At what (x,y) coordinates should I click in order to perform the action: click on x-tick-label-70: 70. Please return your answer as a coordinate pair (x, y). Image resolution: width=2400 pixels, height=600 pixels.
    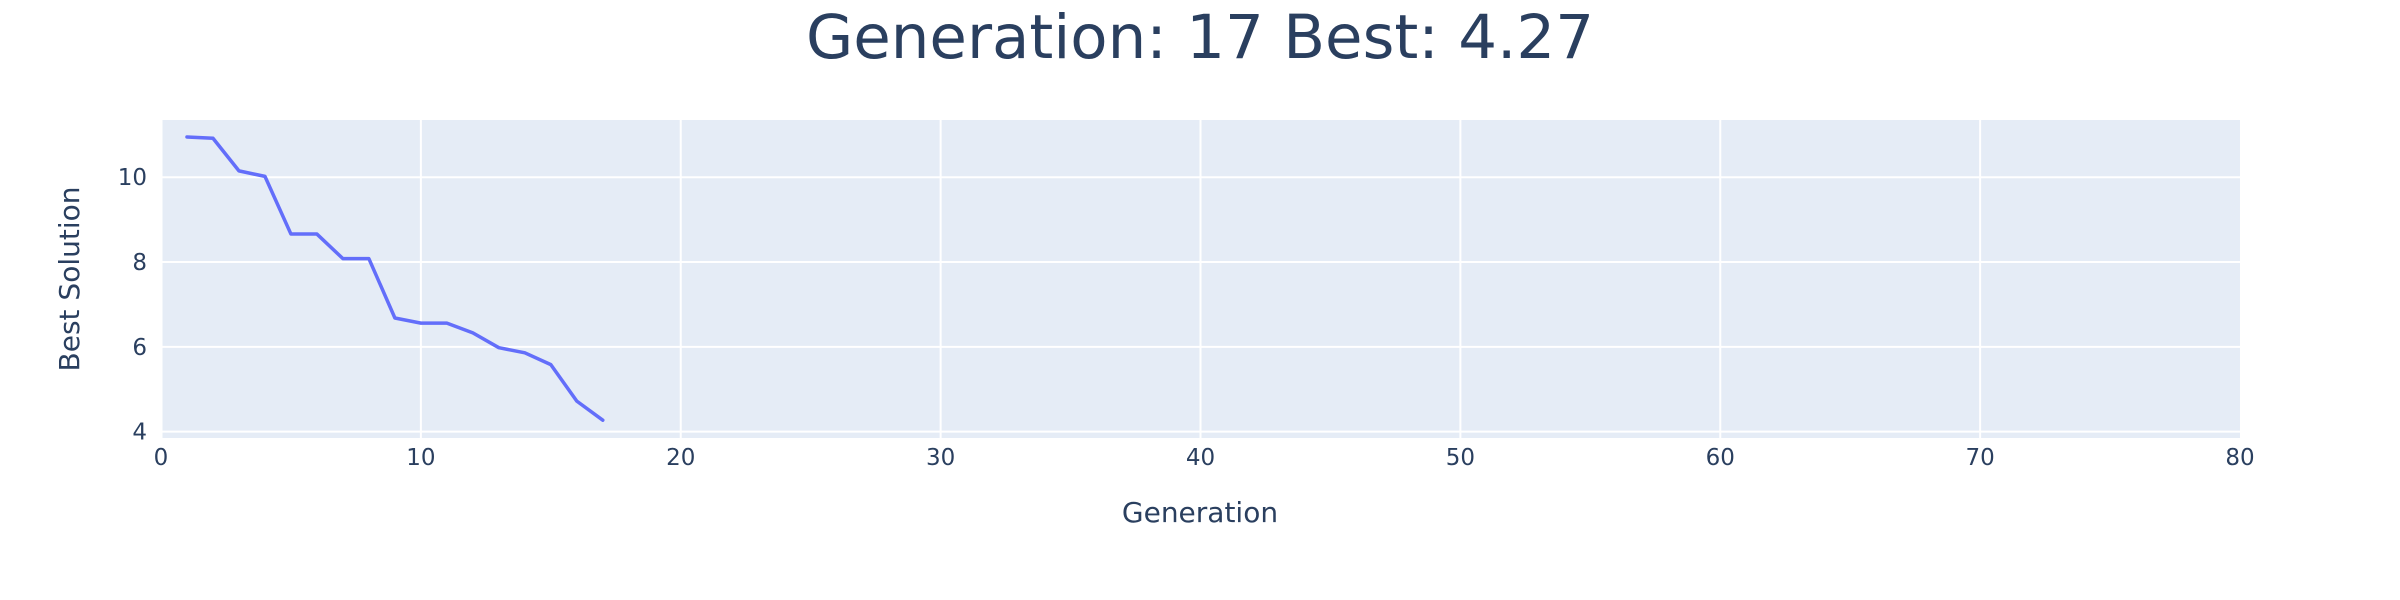
    Looking at the image, I should click on (1979, 458).